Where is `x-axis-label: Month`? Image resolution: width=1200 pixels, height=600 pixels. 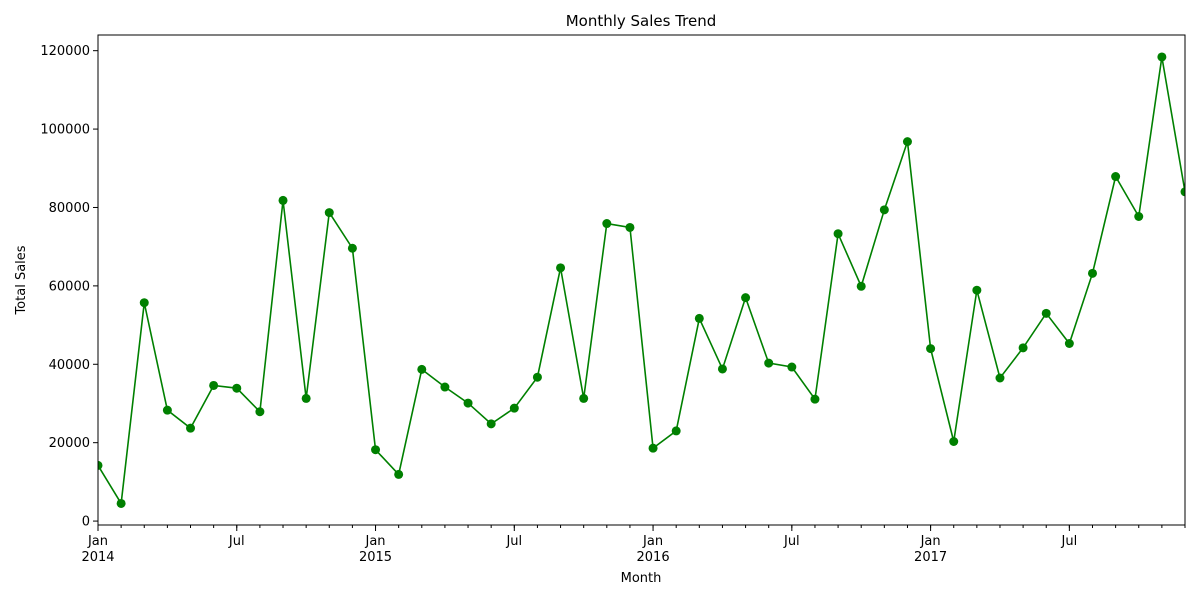
x-axis-label: Month is located at coordinates (641, 578).